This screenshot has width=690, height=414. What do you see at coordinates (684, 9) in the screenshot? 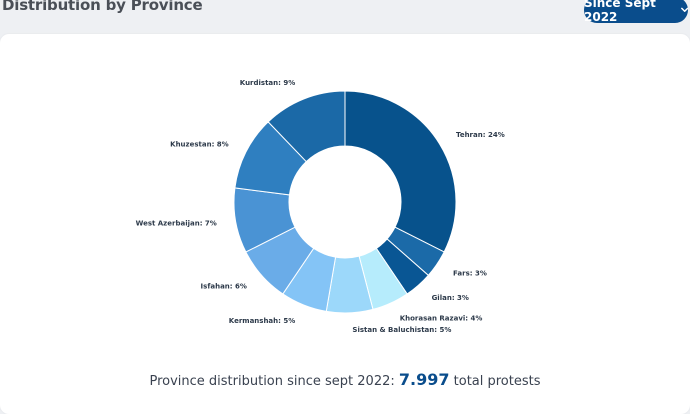
I see `chevron-down-icon` at bounding box center [684, 9].